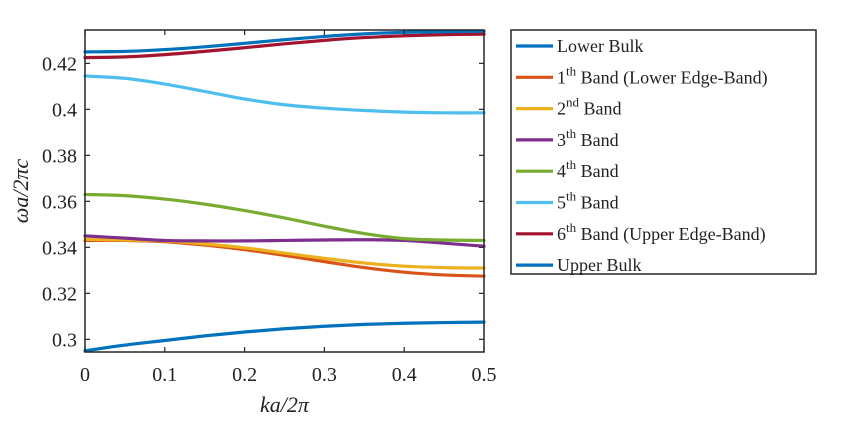  What do you see at coordinates (324, 375) in the screenshot?
I see `x-tick-label-3: 0.3` at bounding box center [324, 375].